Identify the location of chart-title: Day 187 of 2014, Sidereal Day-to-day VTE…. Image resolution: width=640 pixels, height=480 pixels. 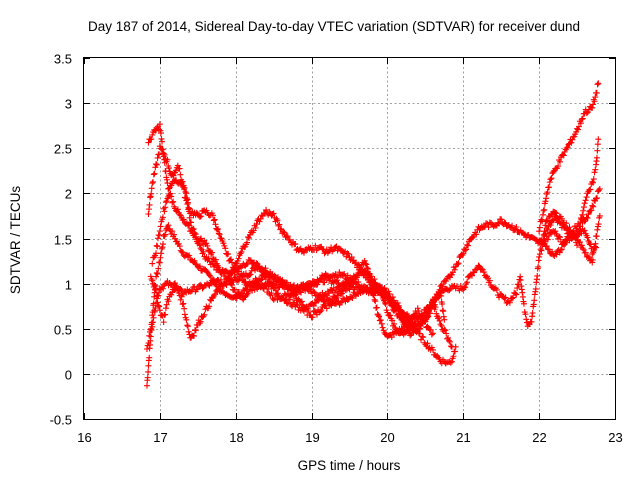
(334, 26).